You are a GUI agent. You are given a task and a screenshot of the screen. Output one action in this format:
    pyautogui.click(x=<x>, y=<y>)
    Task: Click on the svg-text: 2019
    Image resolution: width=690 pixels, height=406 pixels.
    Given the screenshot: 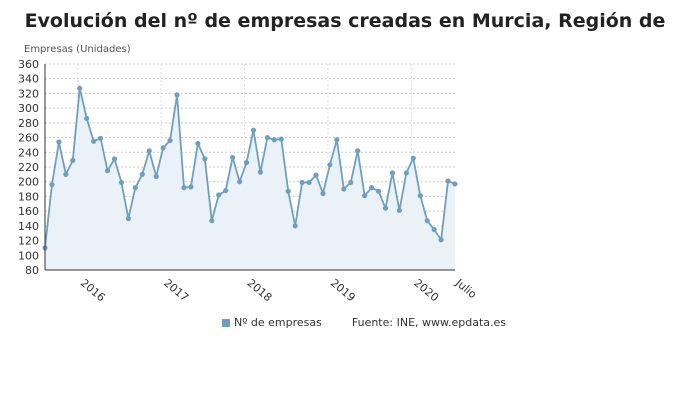 What is the action you would take?
    pyautogui.click(x=343, y=290)
    